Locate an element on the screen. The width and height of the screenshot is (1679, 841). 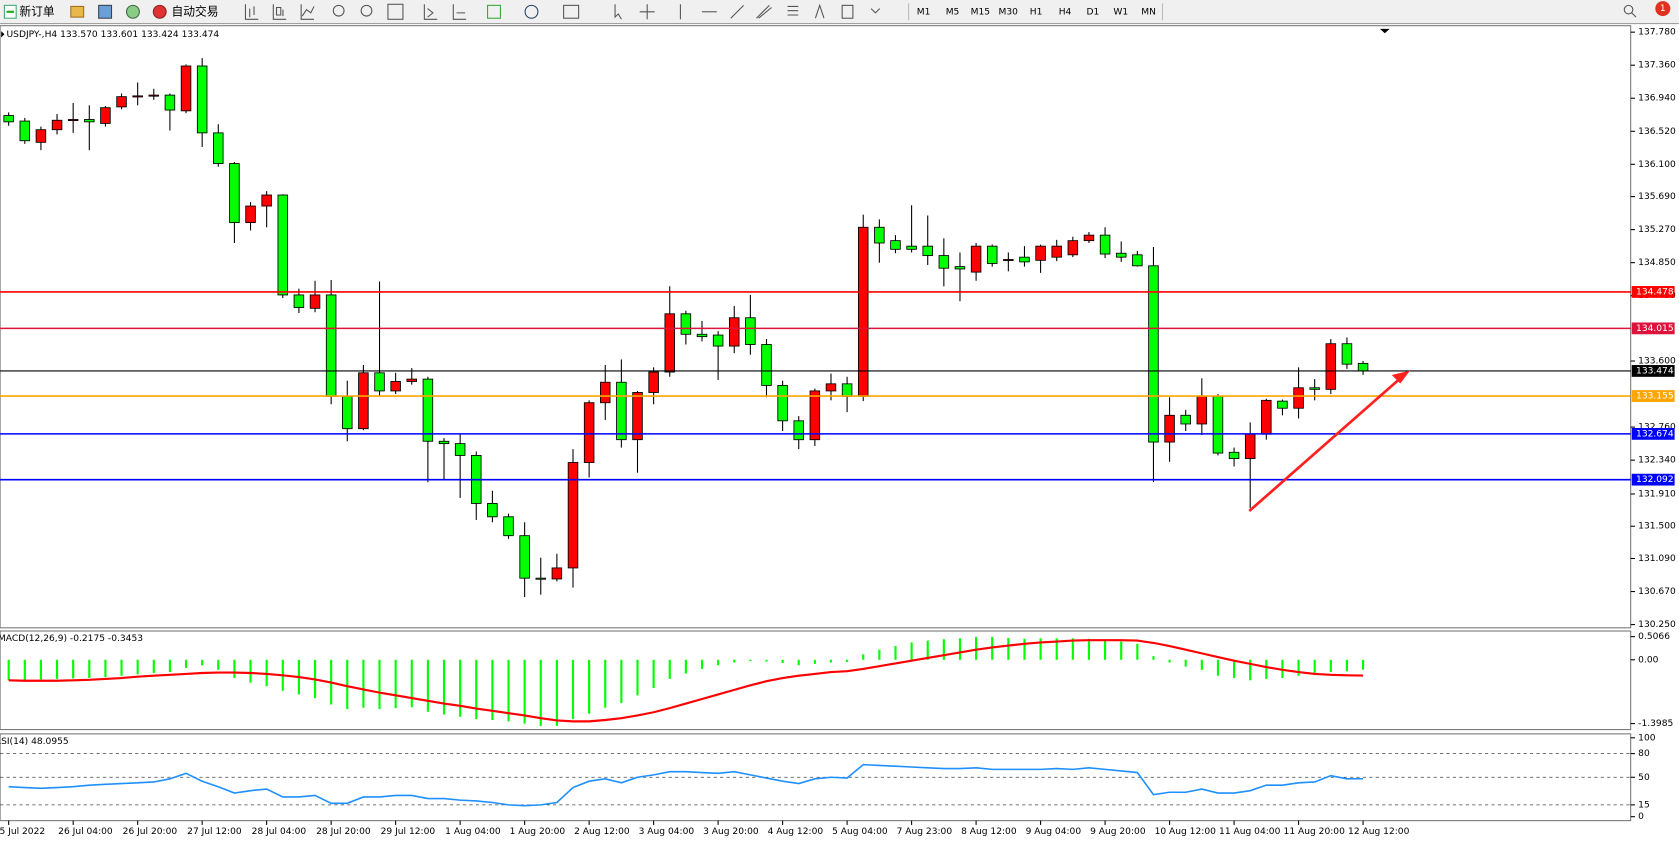
y-tick-label: 135.690 is located at coordinates (1657, 197).